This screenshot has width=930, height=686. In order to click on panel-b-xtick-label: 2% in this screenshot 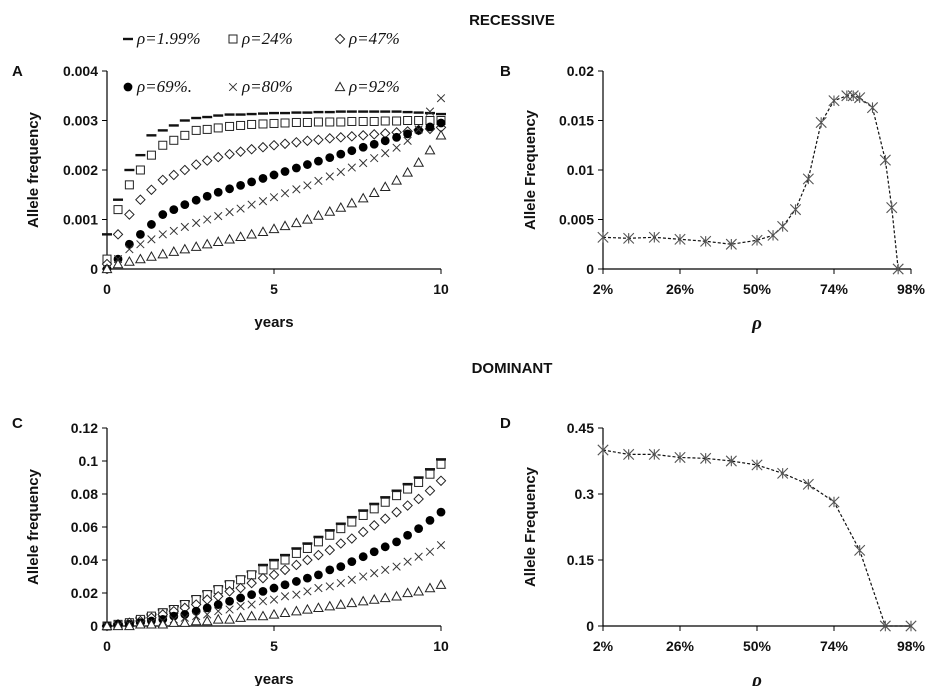, I will do `click(603, 289)`.